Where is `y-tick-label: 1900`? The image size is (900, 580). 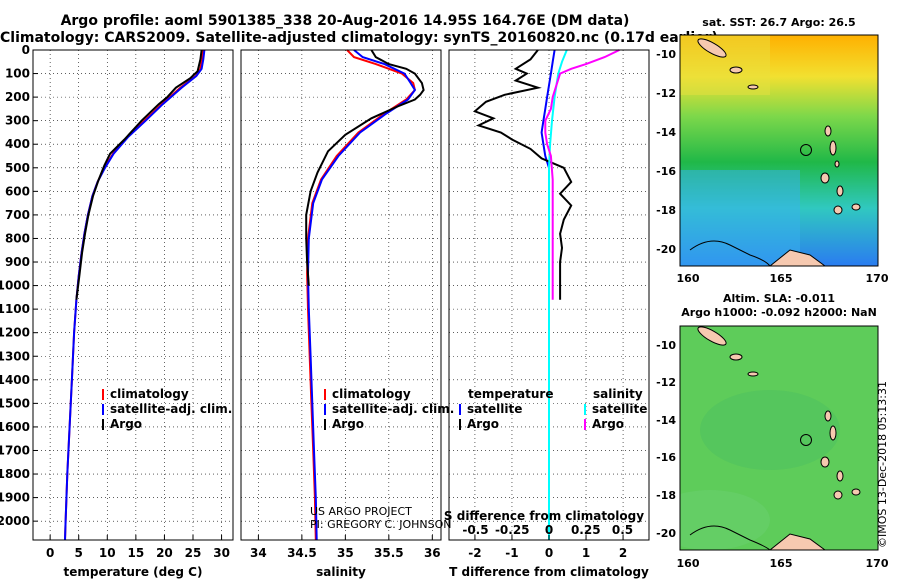 y-tick-label: 1900 is located at coordinates (15, 498).